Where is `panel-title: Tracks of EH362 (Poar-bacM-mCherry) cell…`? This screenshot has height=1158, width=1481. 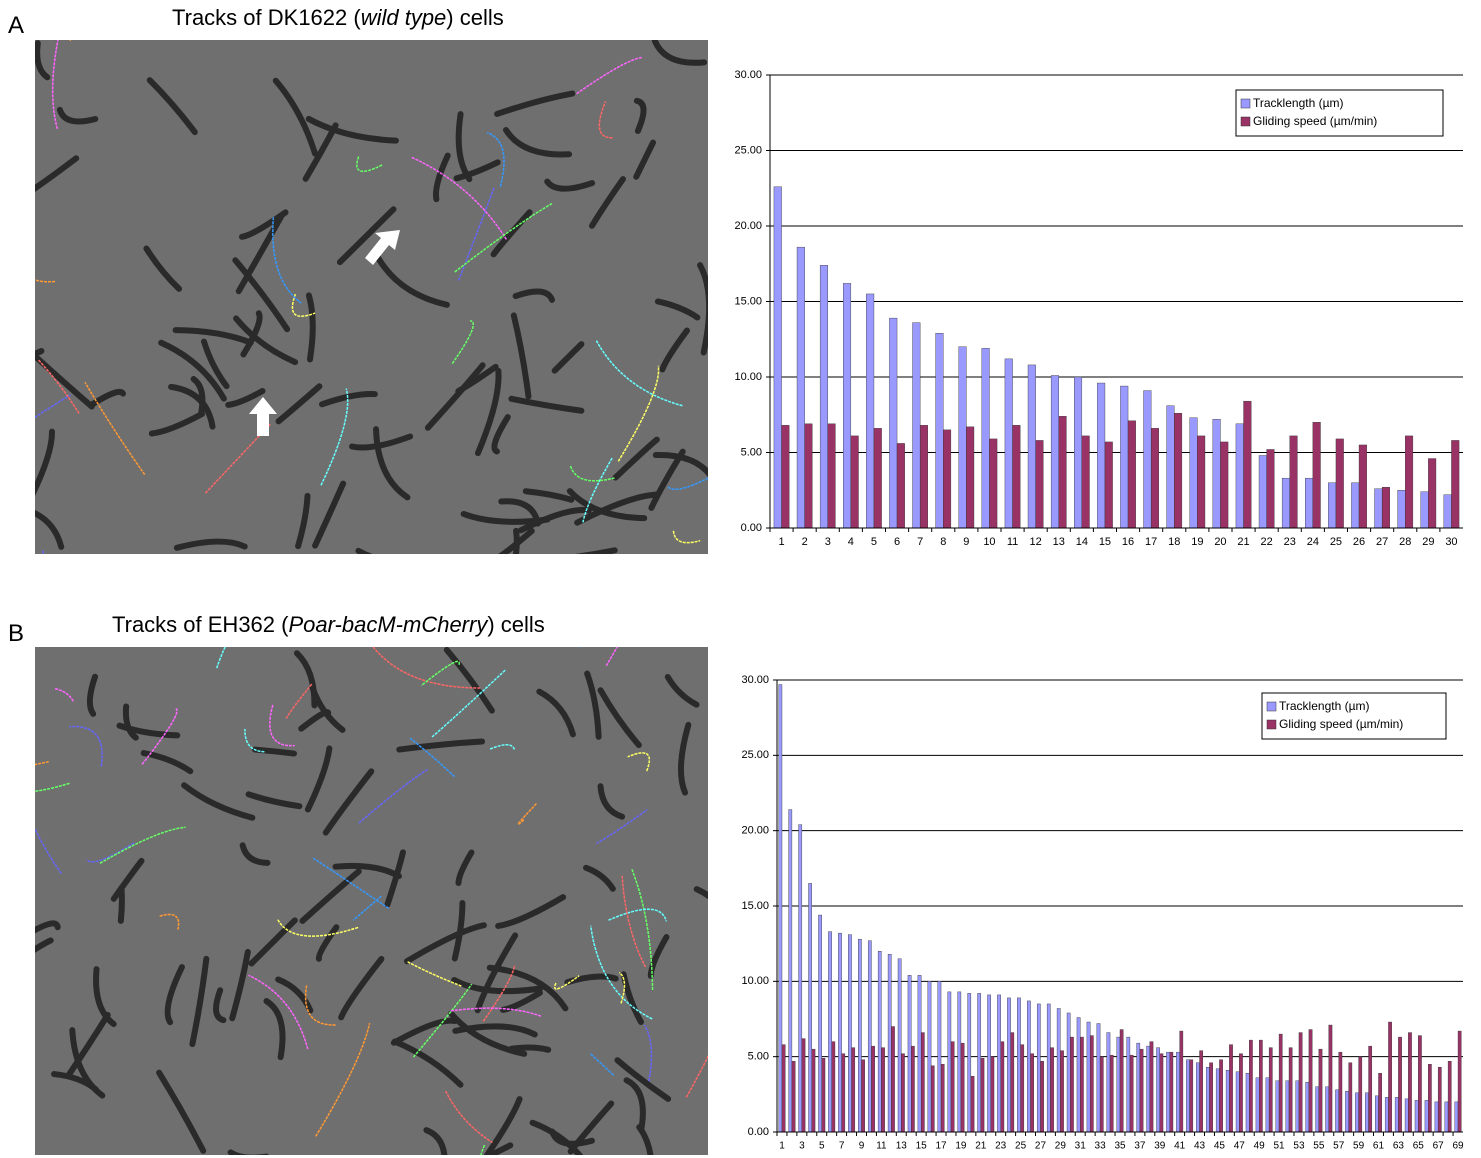 panel-title: Tracks of EH362 (Poar-bacM-mCherry) cell… is located at coordinates (328, 625).